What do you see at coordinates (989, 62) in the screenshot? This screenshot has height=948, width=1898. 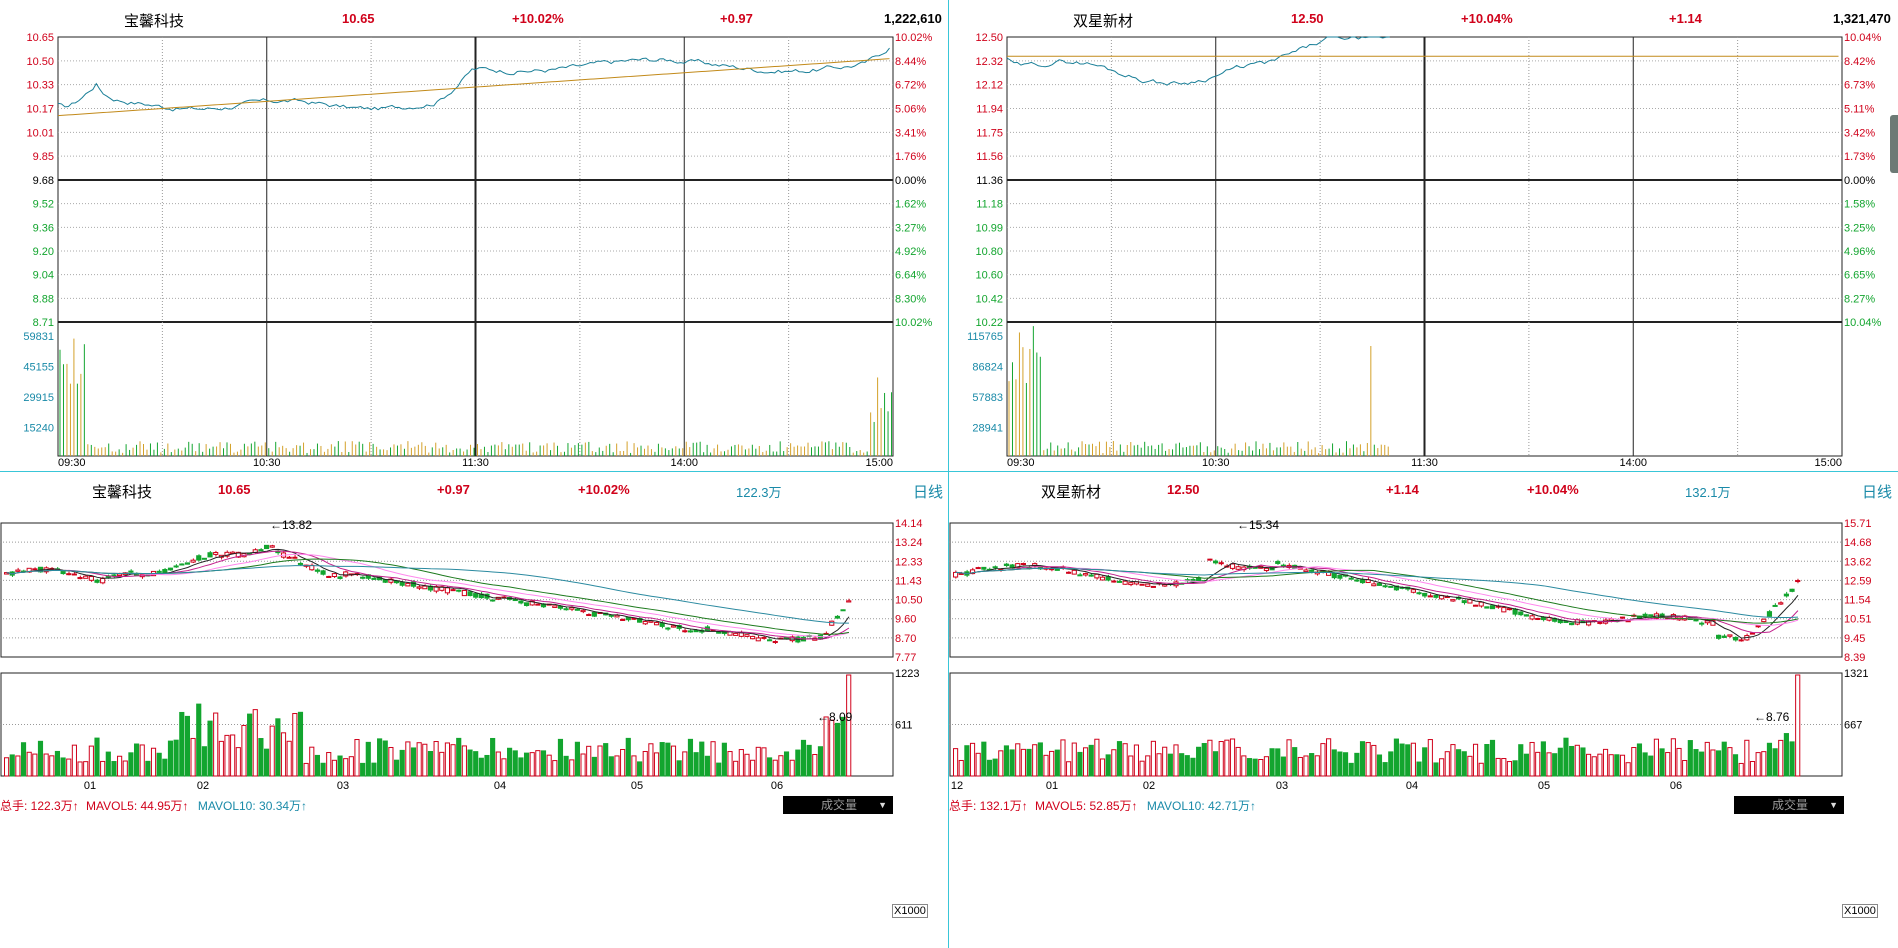 I see `price-tick: 12.32` at bounding box center [989, 62].